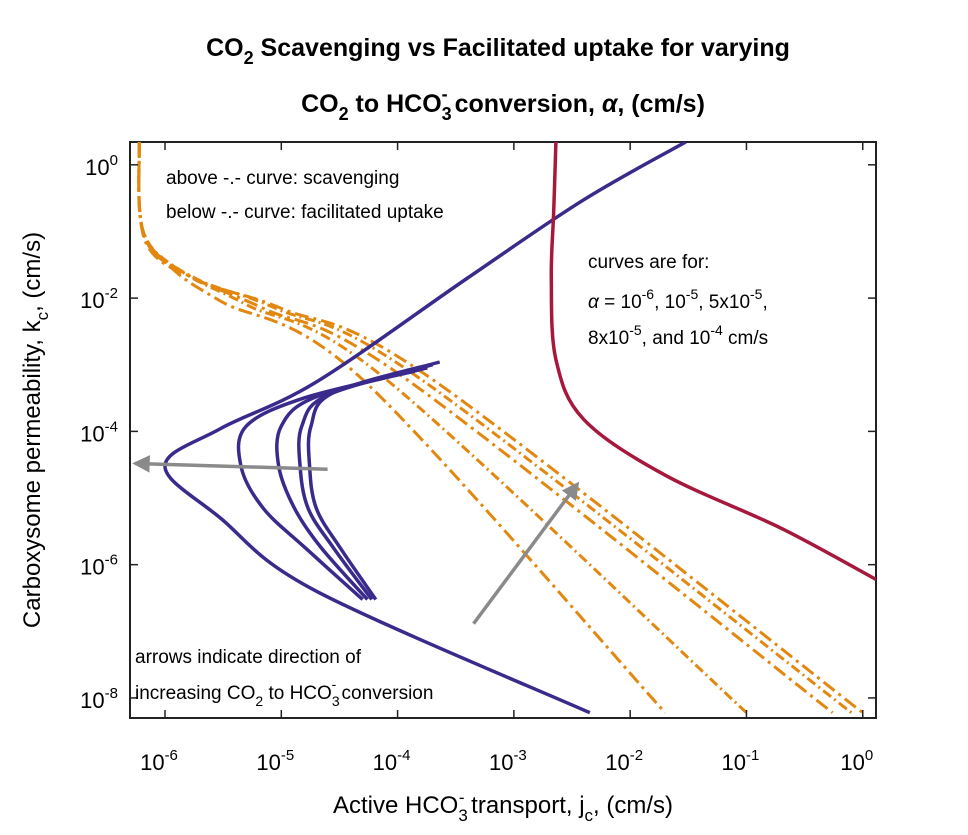 The width and height of the screenshot is (968, 835). I want to click on annotation-scavenging: above -.- curve: scavenging, so click(282, 178).